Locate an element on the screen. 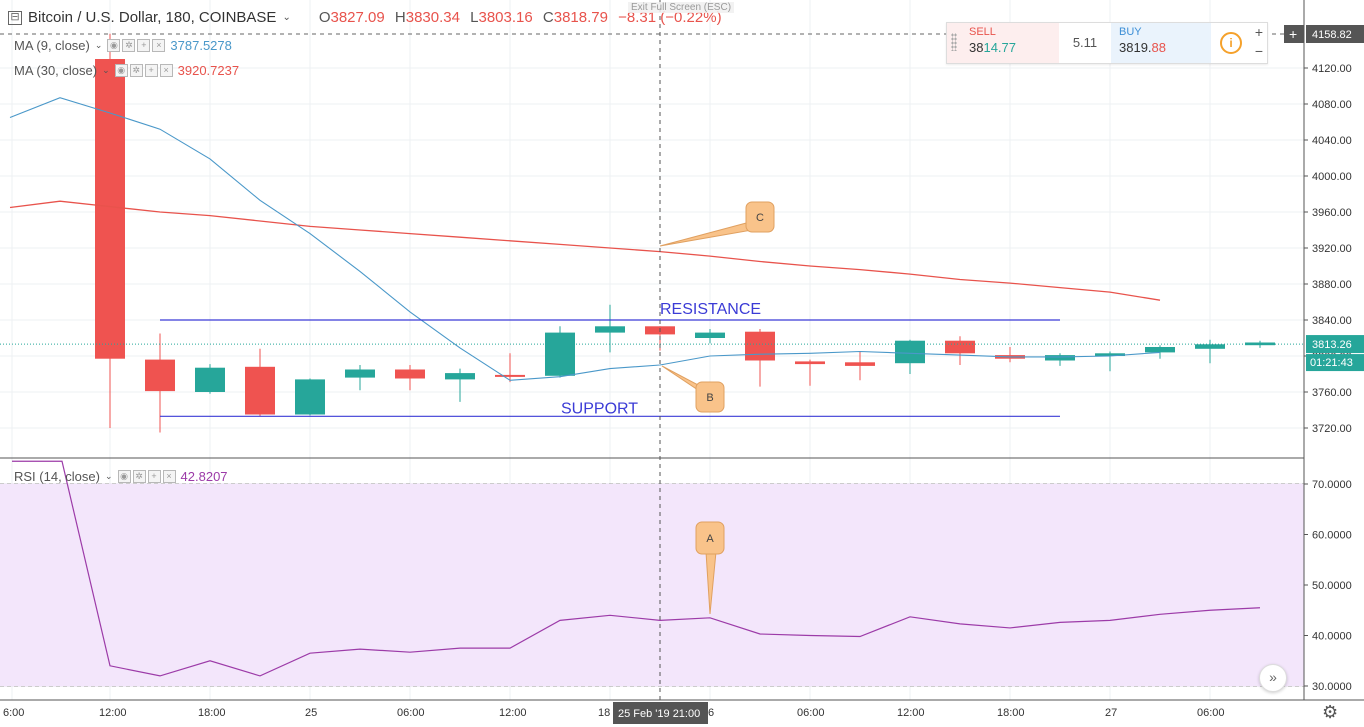  price-tick-label: 4000.00 is located at coordinates (1332, 177).